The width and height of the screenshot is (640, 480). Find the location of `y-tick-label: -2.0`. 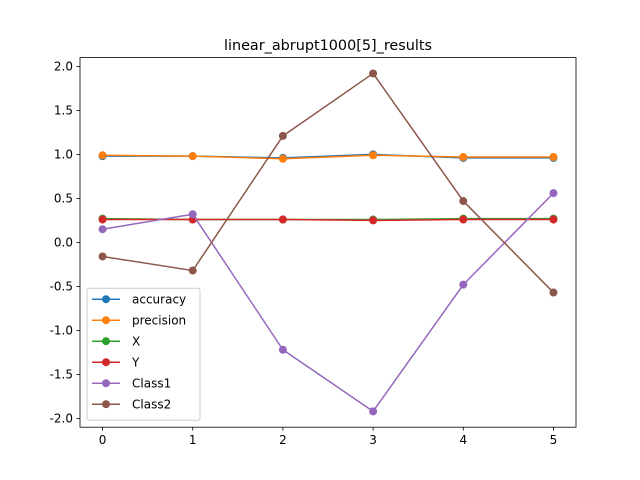

y-tick-label: -2.0 is located at coordinates (61, 419).